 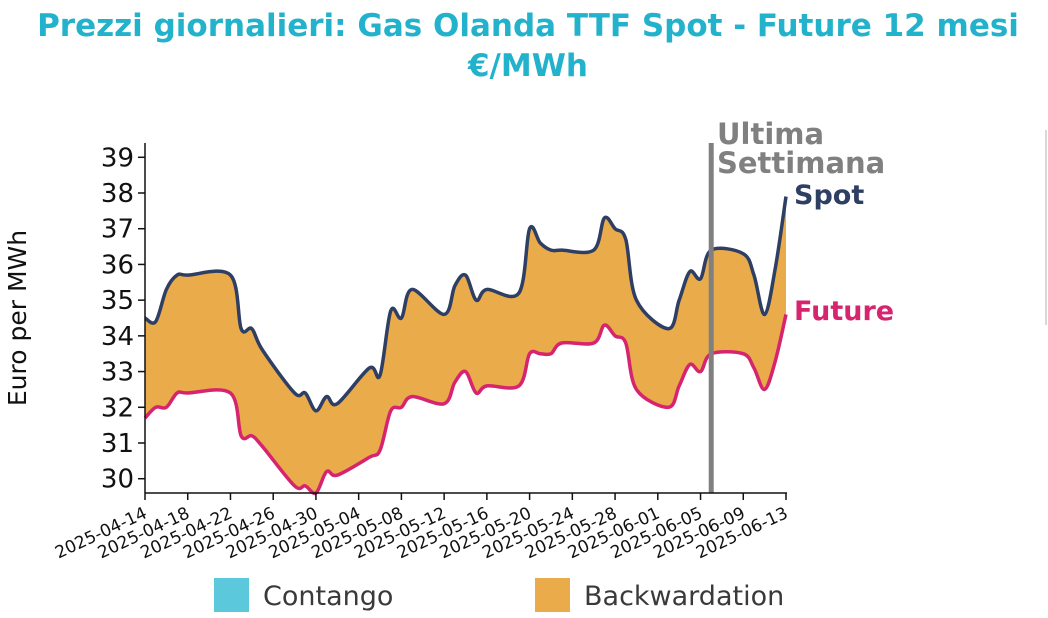 What do you see at coordinates (17, 318) in the screenshot?
I see `y-axis-label: Euro per MWh` at bounding box center [17, 318].